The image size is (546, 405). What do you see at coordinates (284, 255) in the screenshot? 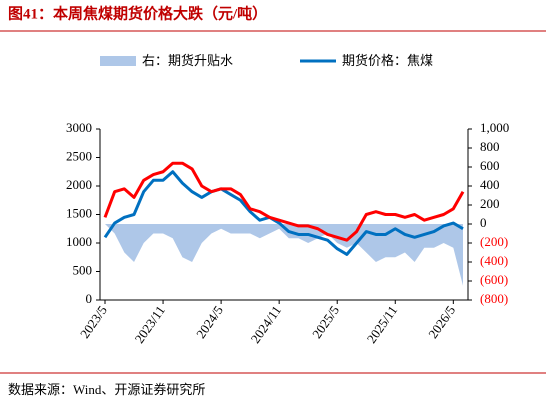
I see `basis-area` at bounding box center [284, 255].